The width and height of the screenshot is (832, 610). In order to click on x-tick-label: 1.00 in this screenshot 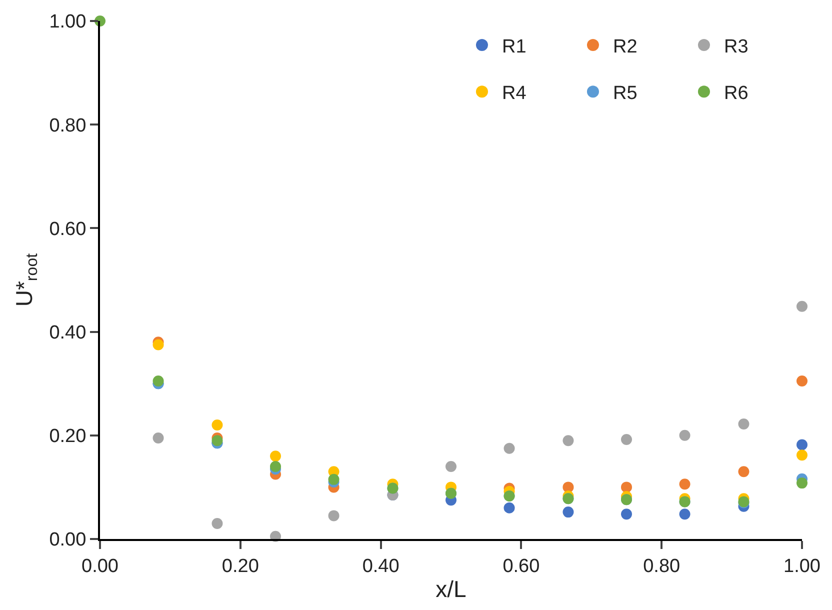, I will do `click(802, 566)`.